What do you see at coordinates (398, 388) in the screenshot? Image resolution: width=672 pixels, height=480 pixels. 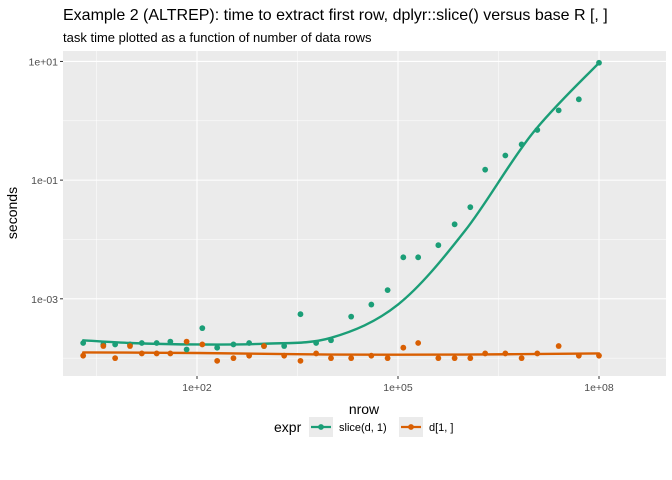 I see `x-tick-label: 1e+05` at bounding box center [398, 388].